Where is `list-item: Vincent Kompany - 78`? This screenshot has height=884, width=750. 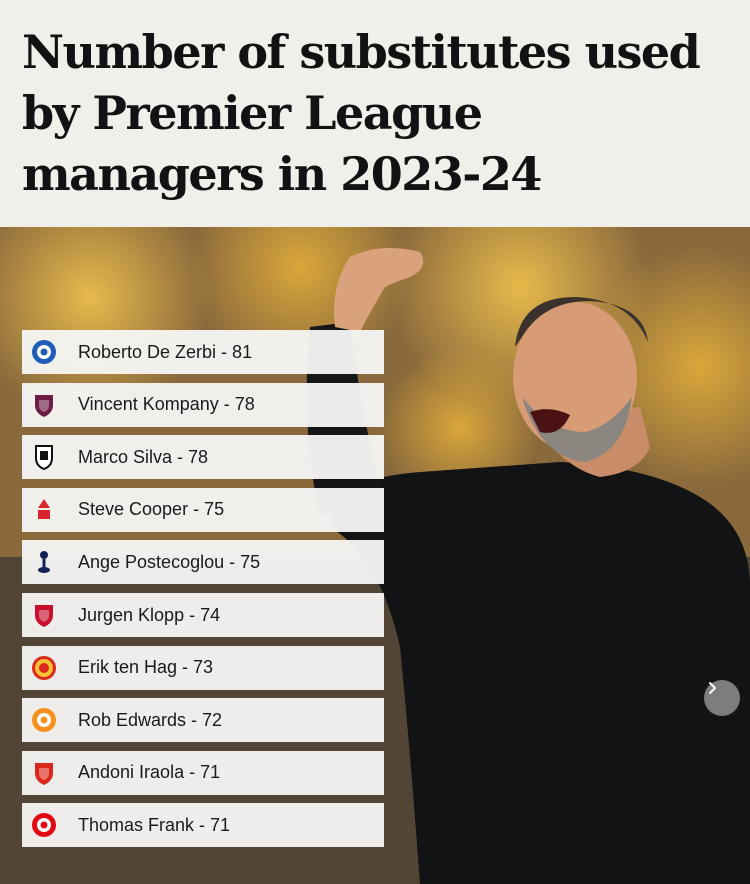 list-item: Vincent Kompany - 78 is located at coordinates (203, 404).